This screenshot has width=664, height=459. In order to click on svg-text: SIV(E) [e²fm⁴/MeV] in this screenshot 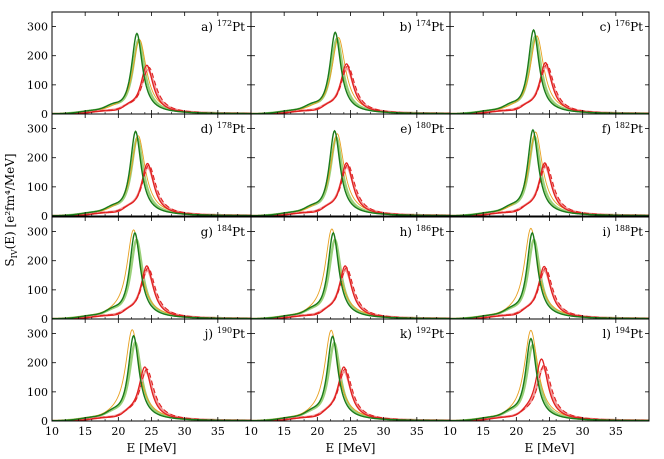, I will do `click(11, 209)`.